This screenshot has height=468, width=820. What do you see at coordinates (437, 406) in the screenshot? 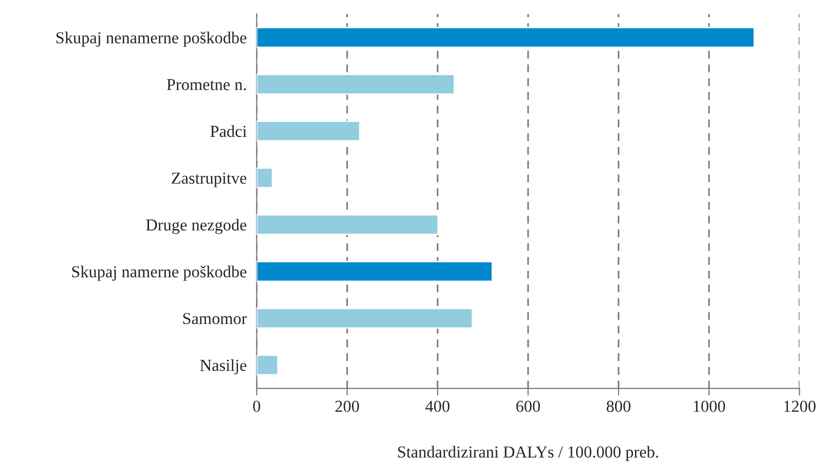
I see `x-tick-label: 400` at bounding box center [437, 406].